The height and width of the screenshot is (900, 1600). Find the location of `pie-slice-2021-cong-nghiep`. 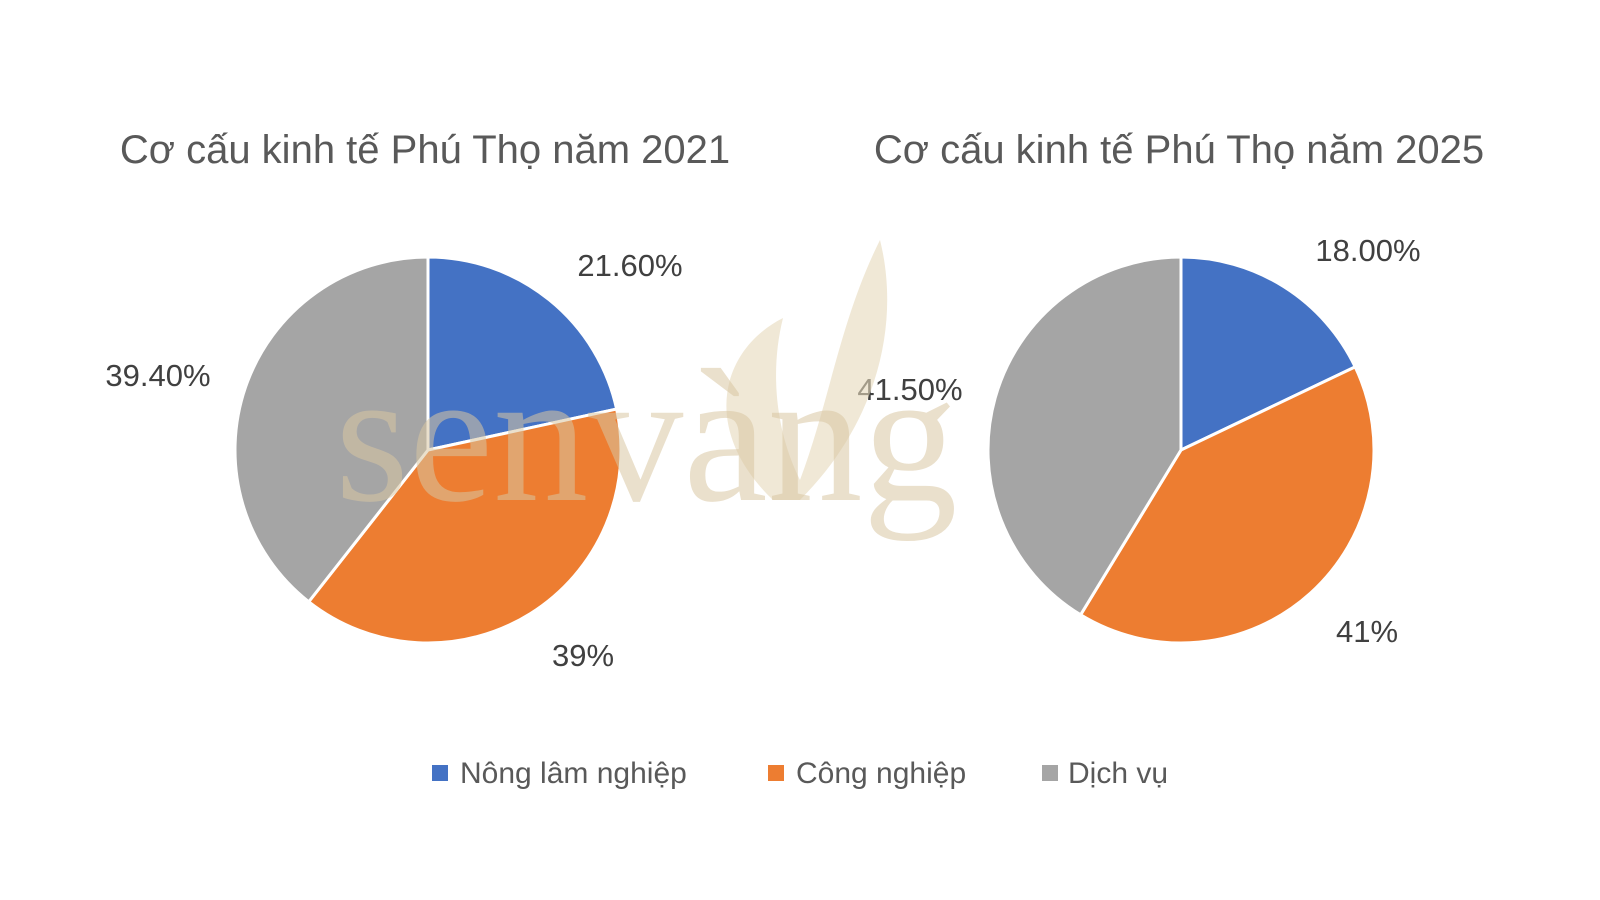

pie-slice-2021-cong-nghiep is located at coordinates (464, 526).